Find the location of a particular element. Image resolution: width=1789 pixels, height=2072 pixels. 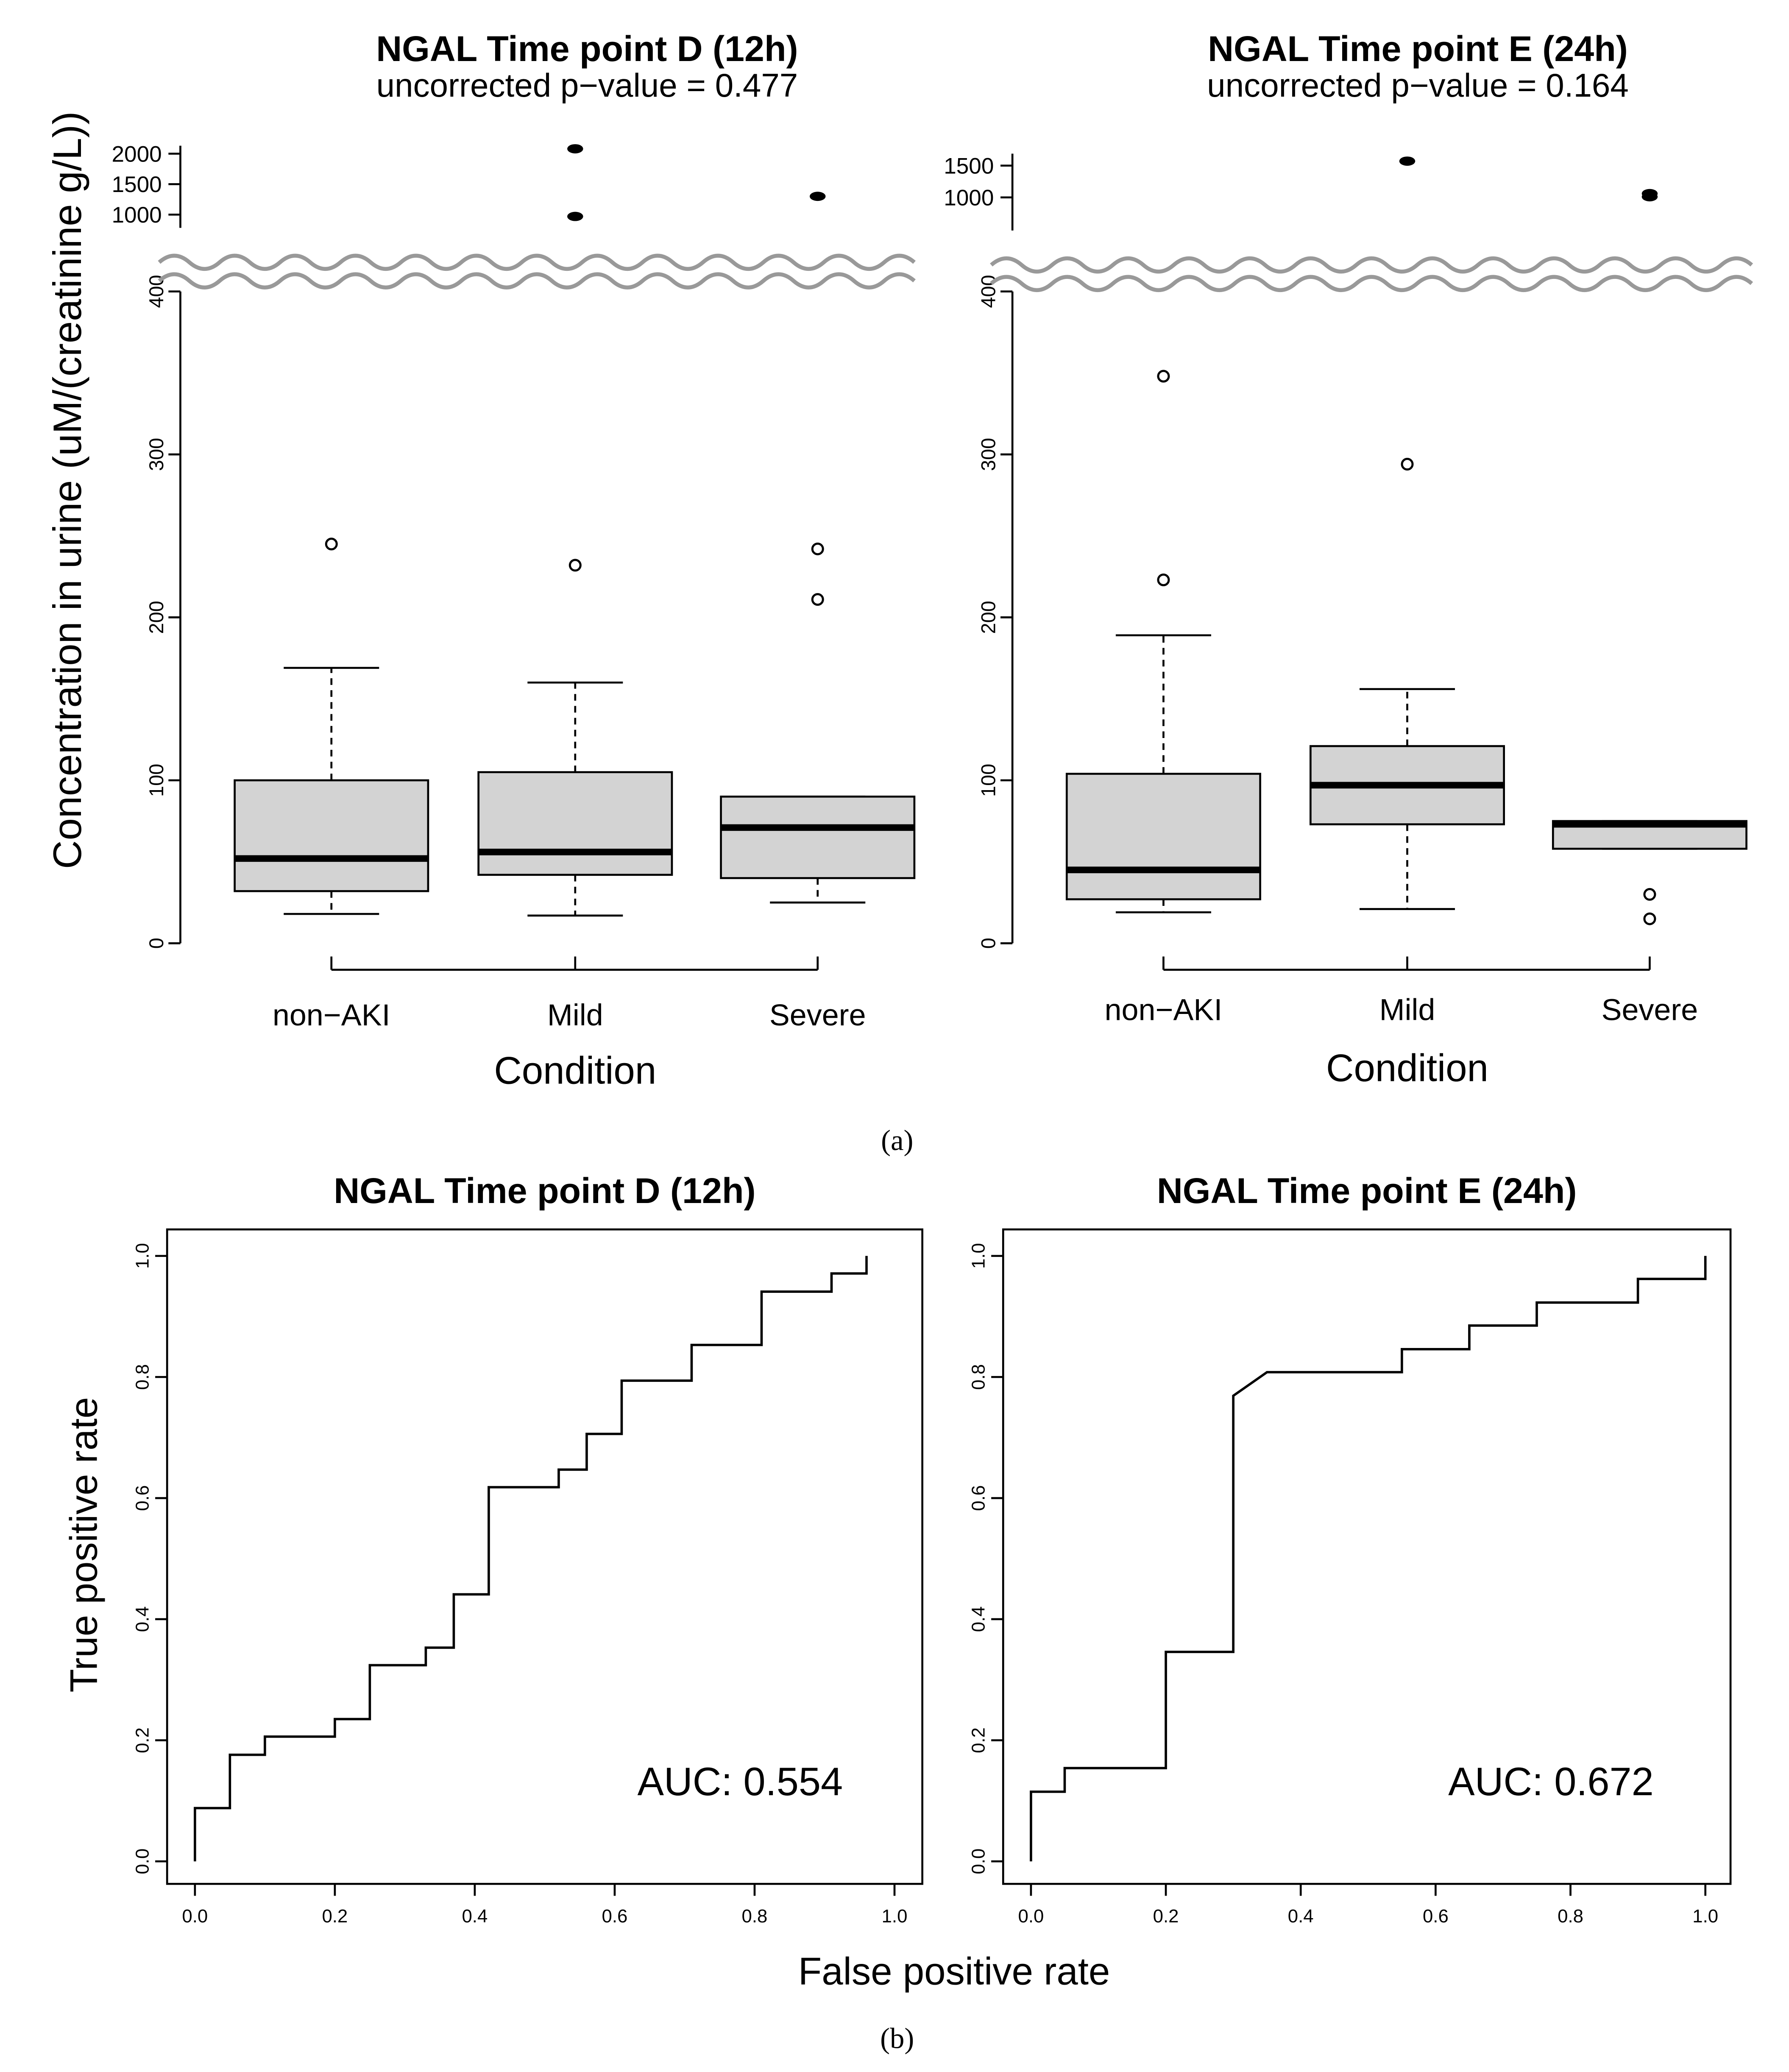

roc-xlabel: False positive rate is located at coordinates (954, 1971).